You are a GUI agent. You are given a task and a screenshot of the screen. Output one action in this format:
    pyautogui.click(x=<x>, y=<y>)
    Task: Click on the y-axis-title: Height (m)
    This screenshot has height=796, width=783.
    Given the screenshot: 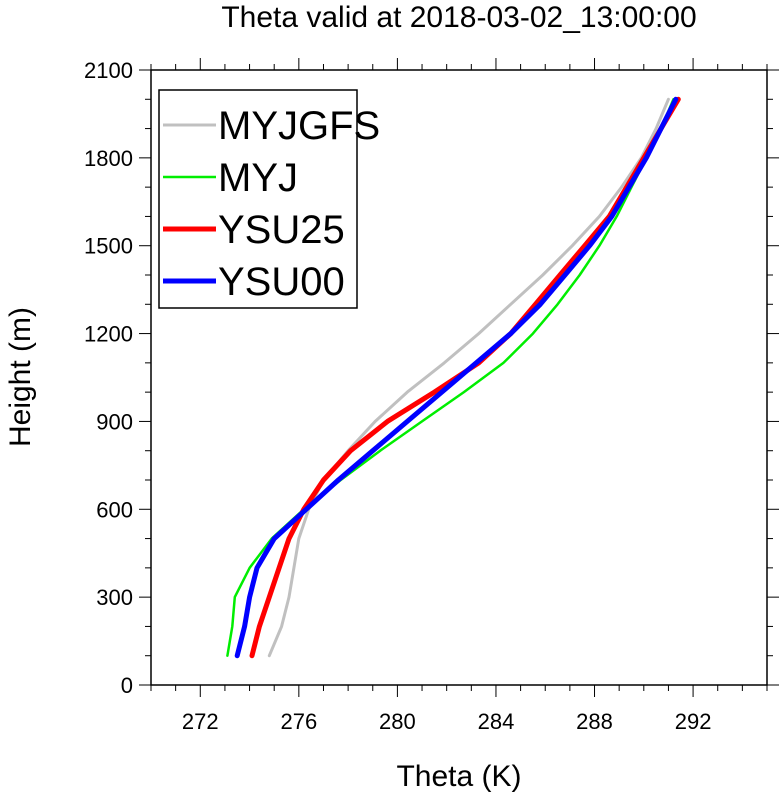 What is the action you would take?
    pyautogui.click(x=20, y=377)
    